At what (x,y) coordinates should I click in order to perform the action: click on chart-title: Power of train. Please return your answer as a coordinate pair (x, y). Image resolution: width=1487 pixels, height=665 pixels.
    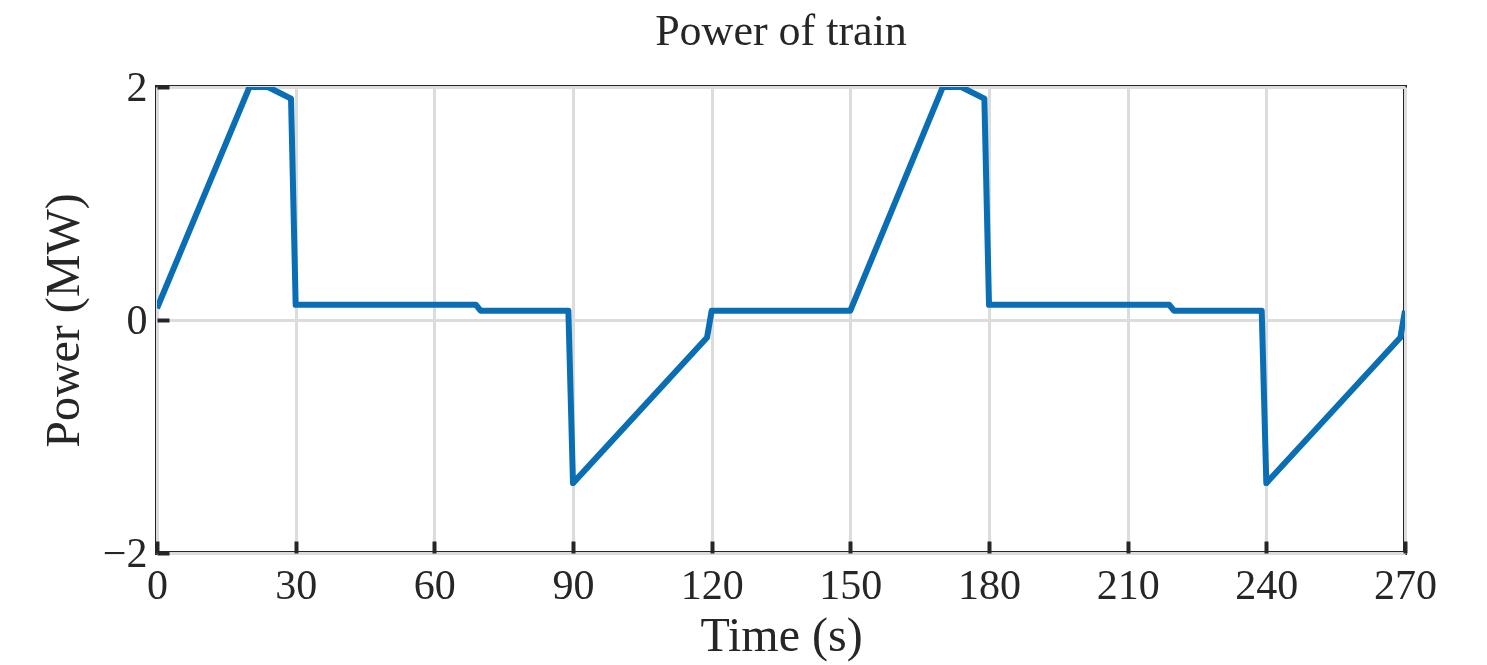
    Looking at the image, I should click on (781, 30).